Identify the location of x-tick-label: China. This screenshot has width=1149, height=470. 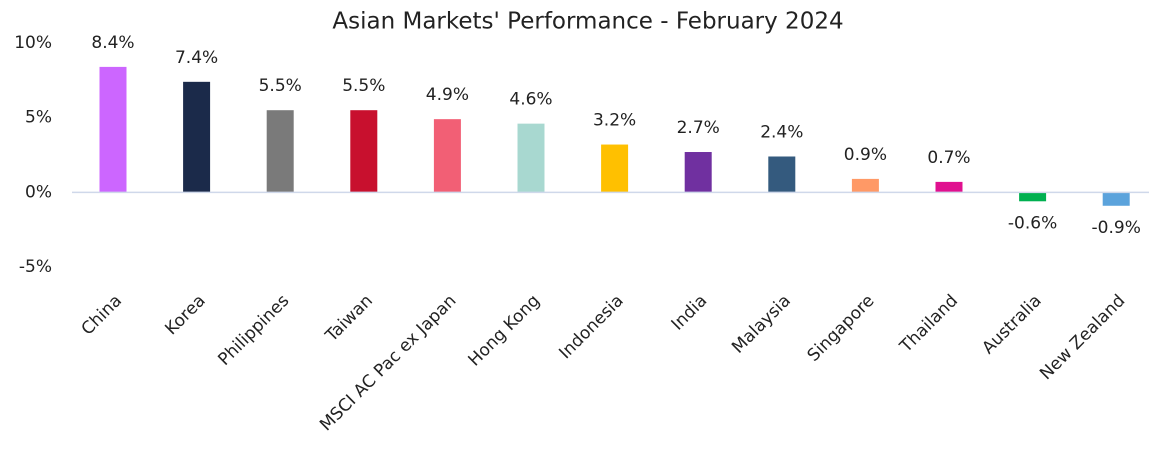
(102, 315).